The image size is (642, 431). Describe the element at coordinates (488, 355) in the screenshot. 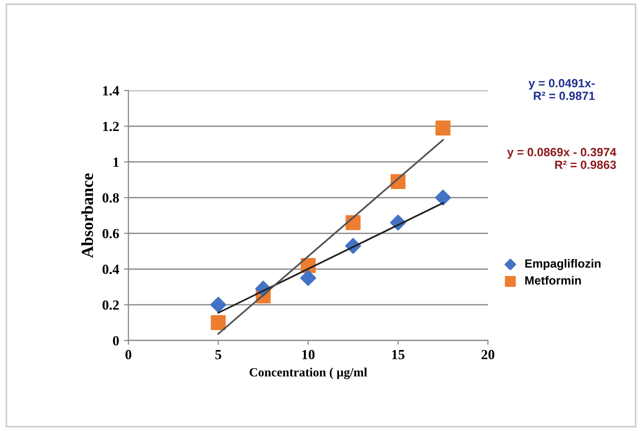

I see `x-tick-label: 20` at that location.